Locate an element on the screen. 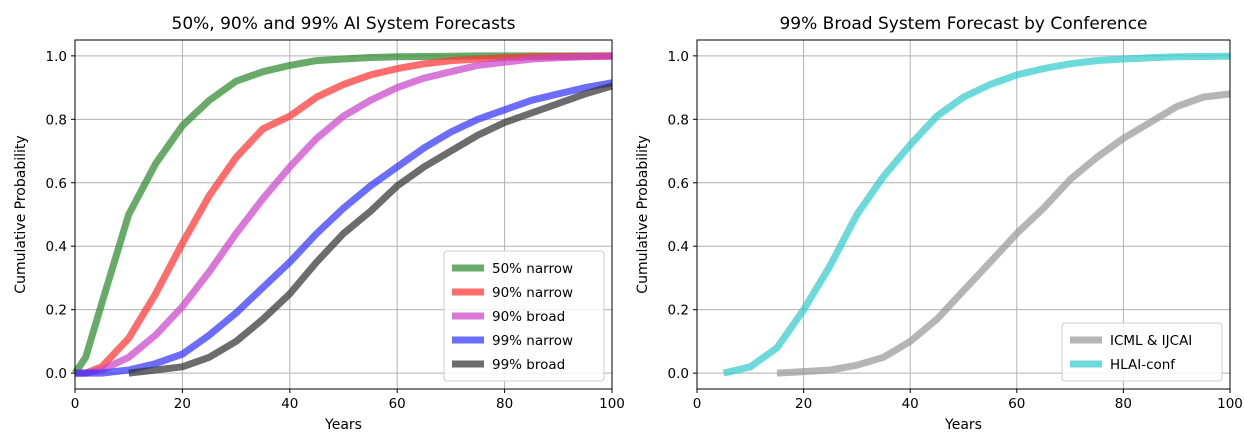  legend: ICML & IJCAI HLAI-conf is located at coordinates (1142, 352).